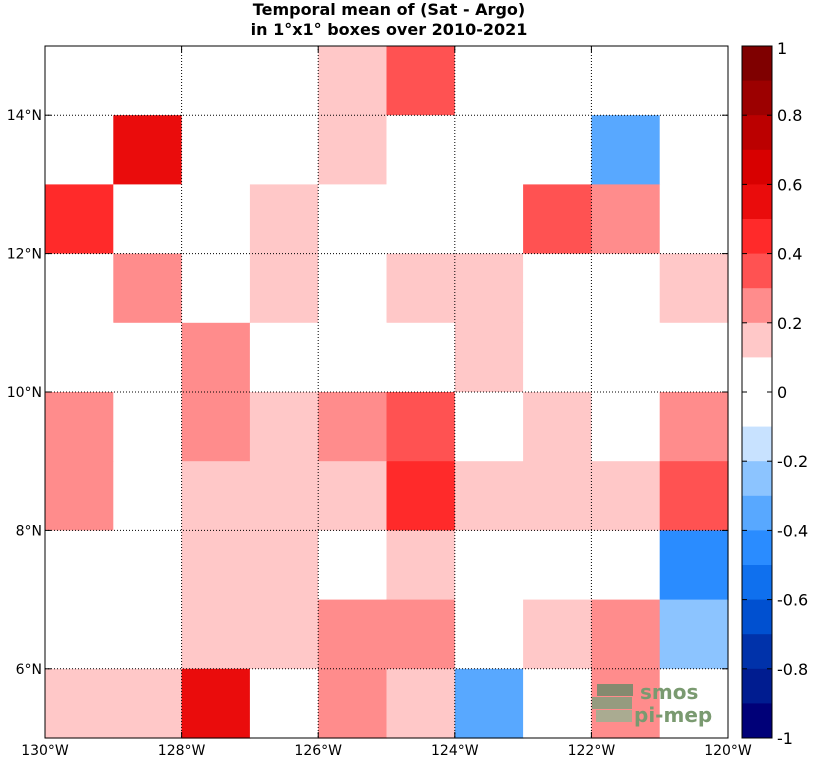 The width and height of the screenshot is (815, 760). I want to click on colorbar: 1 0.8 0.6 0.4 0.2 0 -0.2 -0.4 -0.6 -0.8 -1, so click(774, 393).